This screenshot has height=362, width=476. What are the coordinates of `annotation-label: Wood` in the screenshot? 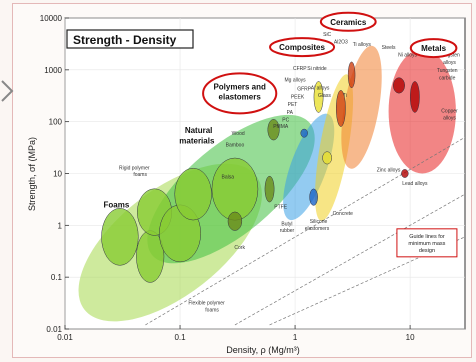 It's located at (238, 134).